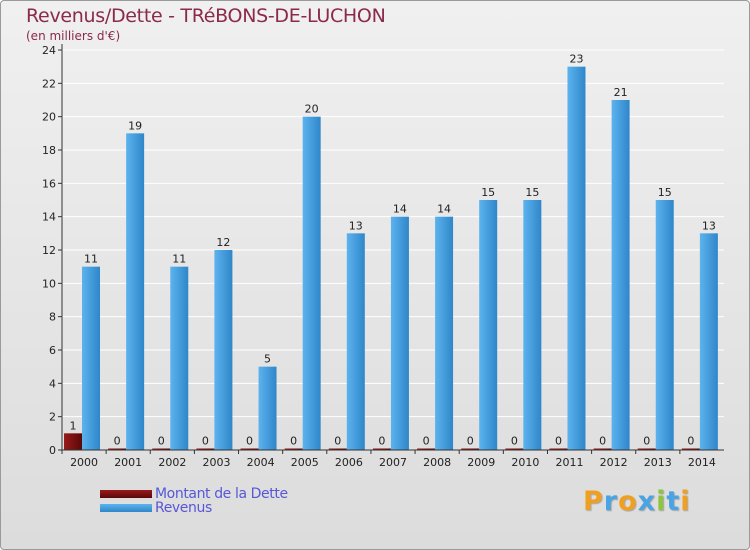  I want to click on x-tick-label-2003: 2003, so click(216, 462).